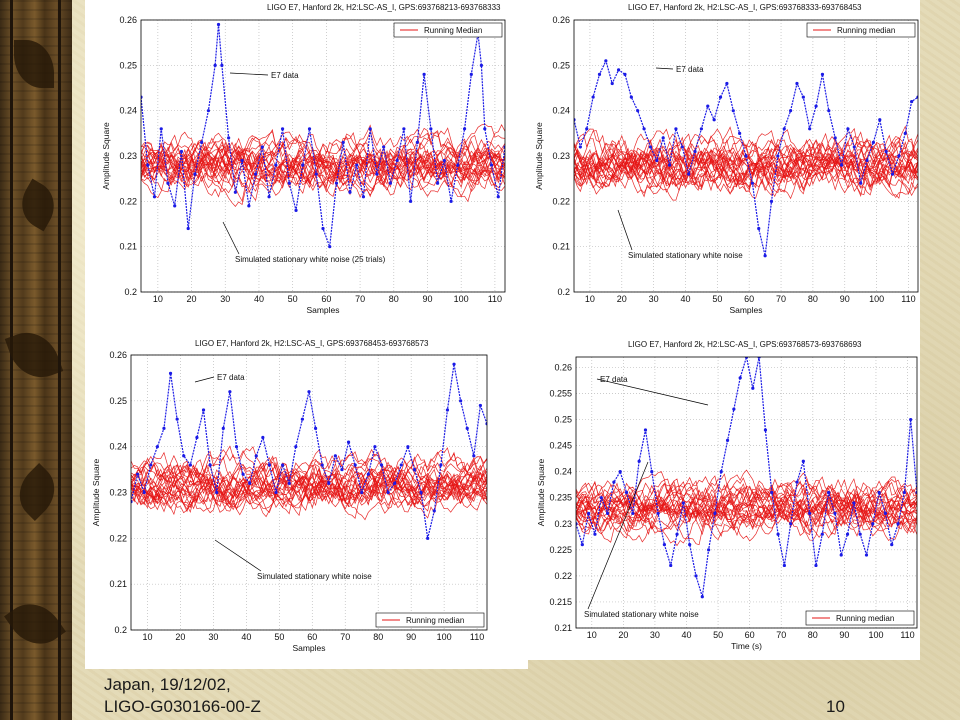  Describe the element at coordinates (192, 299) in the screenshot. I see `x-tick-label: 20` at that location.